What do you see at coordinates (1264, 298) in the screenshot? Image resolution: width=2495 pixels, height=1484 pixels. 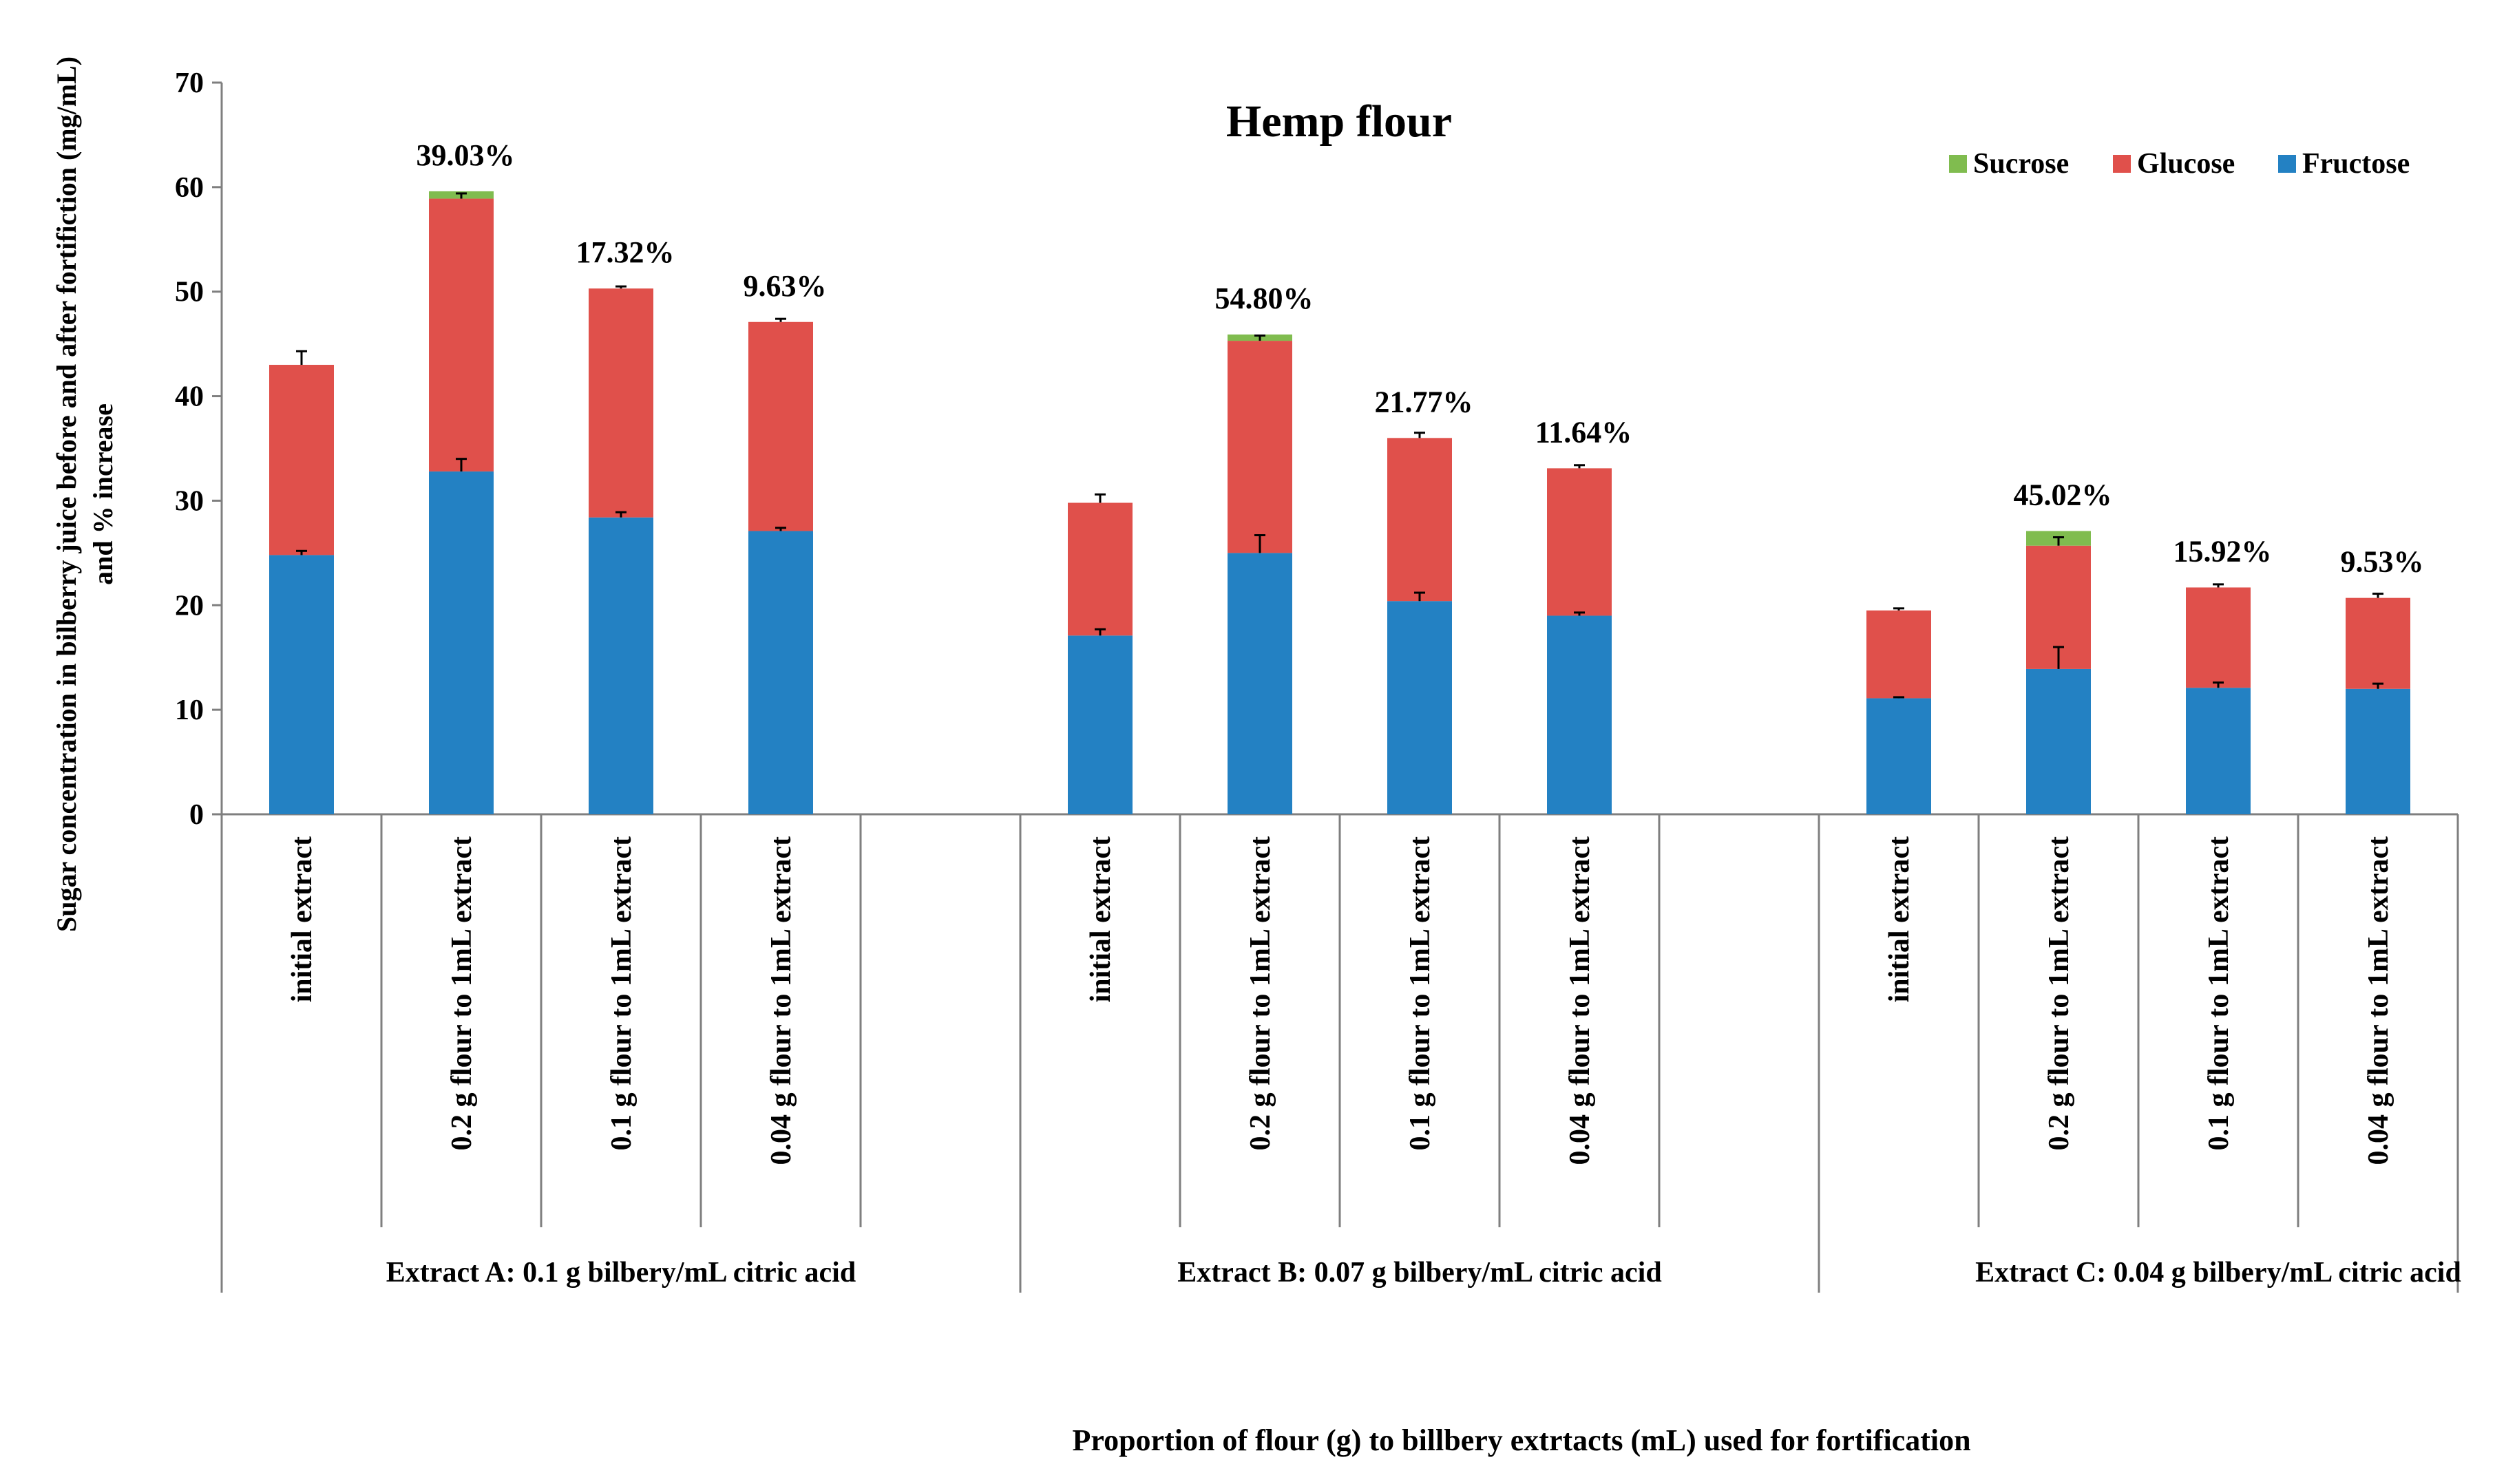 I see `percent-increase-label: 54.80%` at bounding box center [1264, 298].